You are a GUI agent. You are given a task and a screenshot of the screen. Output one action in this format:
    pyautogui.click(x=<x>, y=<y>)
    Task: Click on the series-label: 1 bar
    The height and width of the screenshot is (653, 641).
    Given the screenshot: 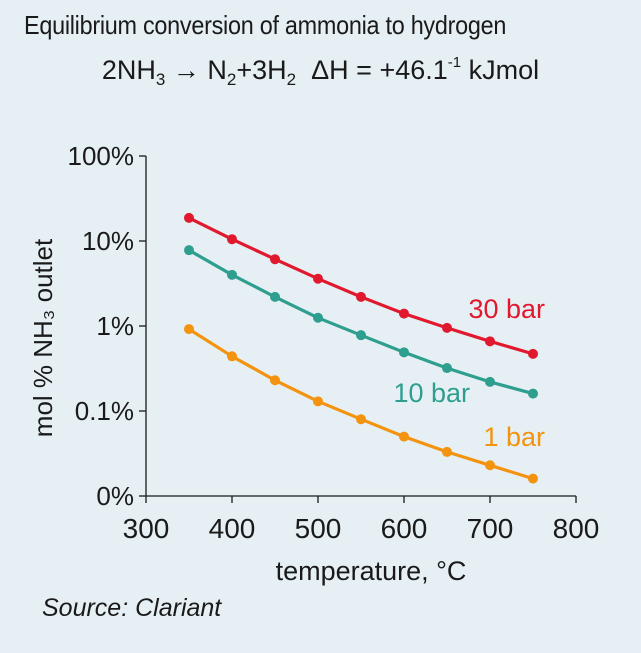 What is the action you would take?
    pyautogui.click(x=514, y=437)
    